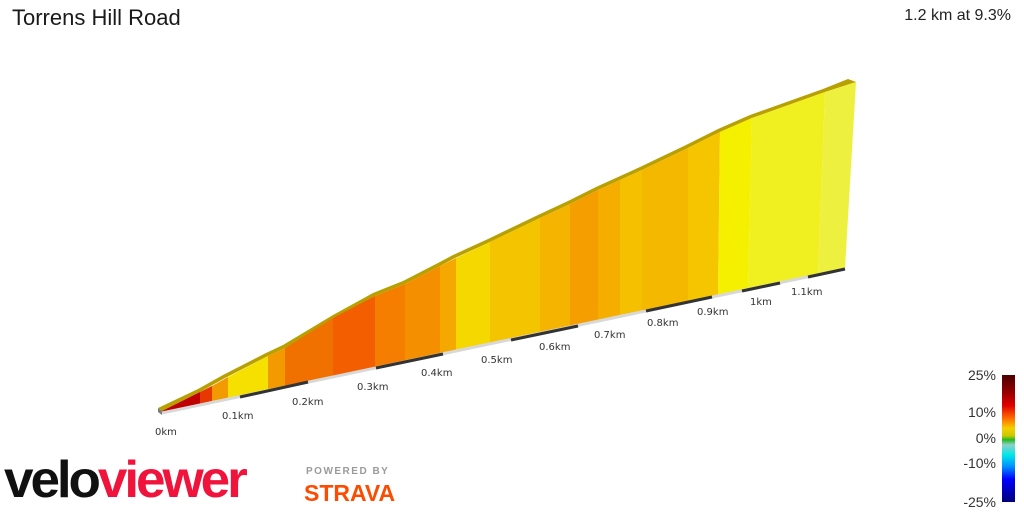 This screenshot has height=512, width=1024. Describe the element at coordinates (712, 312) in the screenshot. I see `tick-label: 0.9km` at that location.